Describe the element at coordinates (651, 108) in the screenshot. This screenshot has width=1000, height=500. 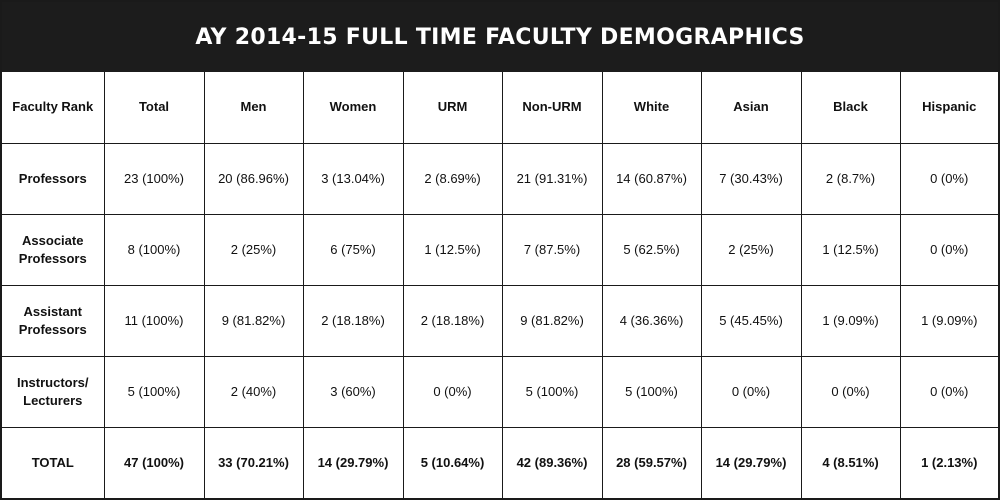
I see `column-header-white: White` at that location.